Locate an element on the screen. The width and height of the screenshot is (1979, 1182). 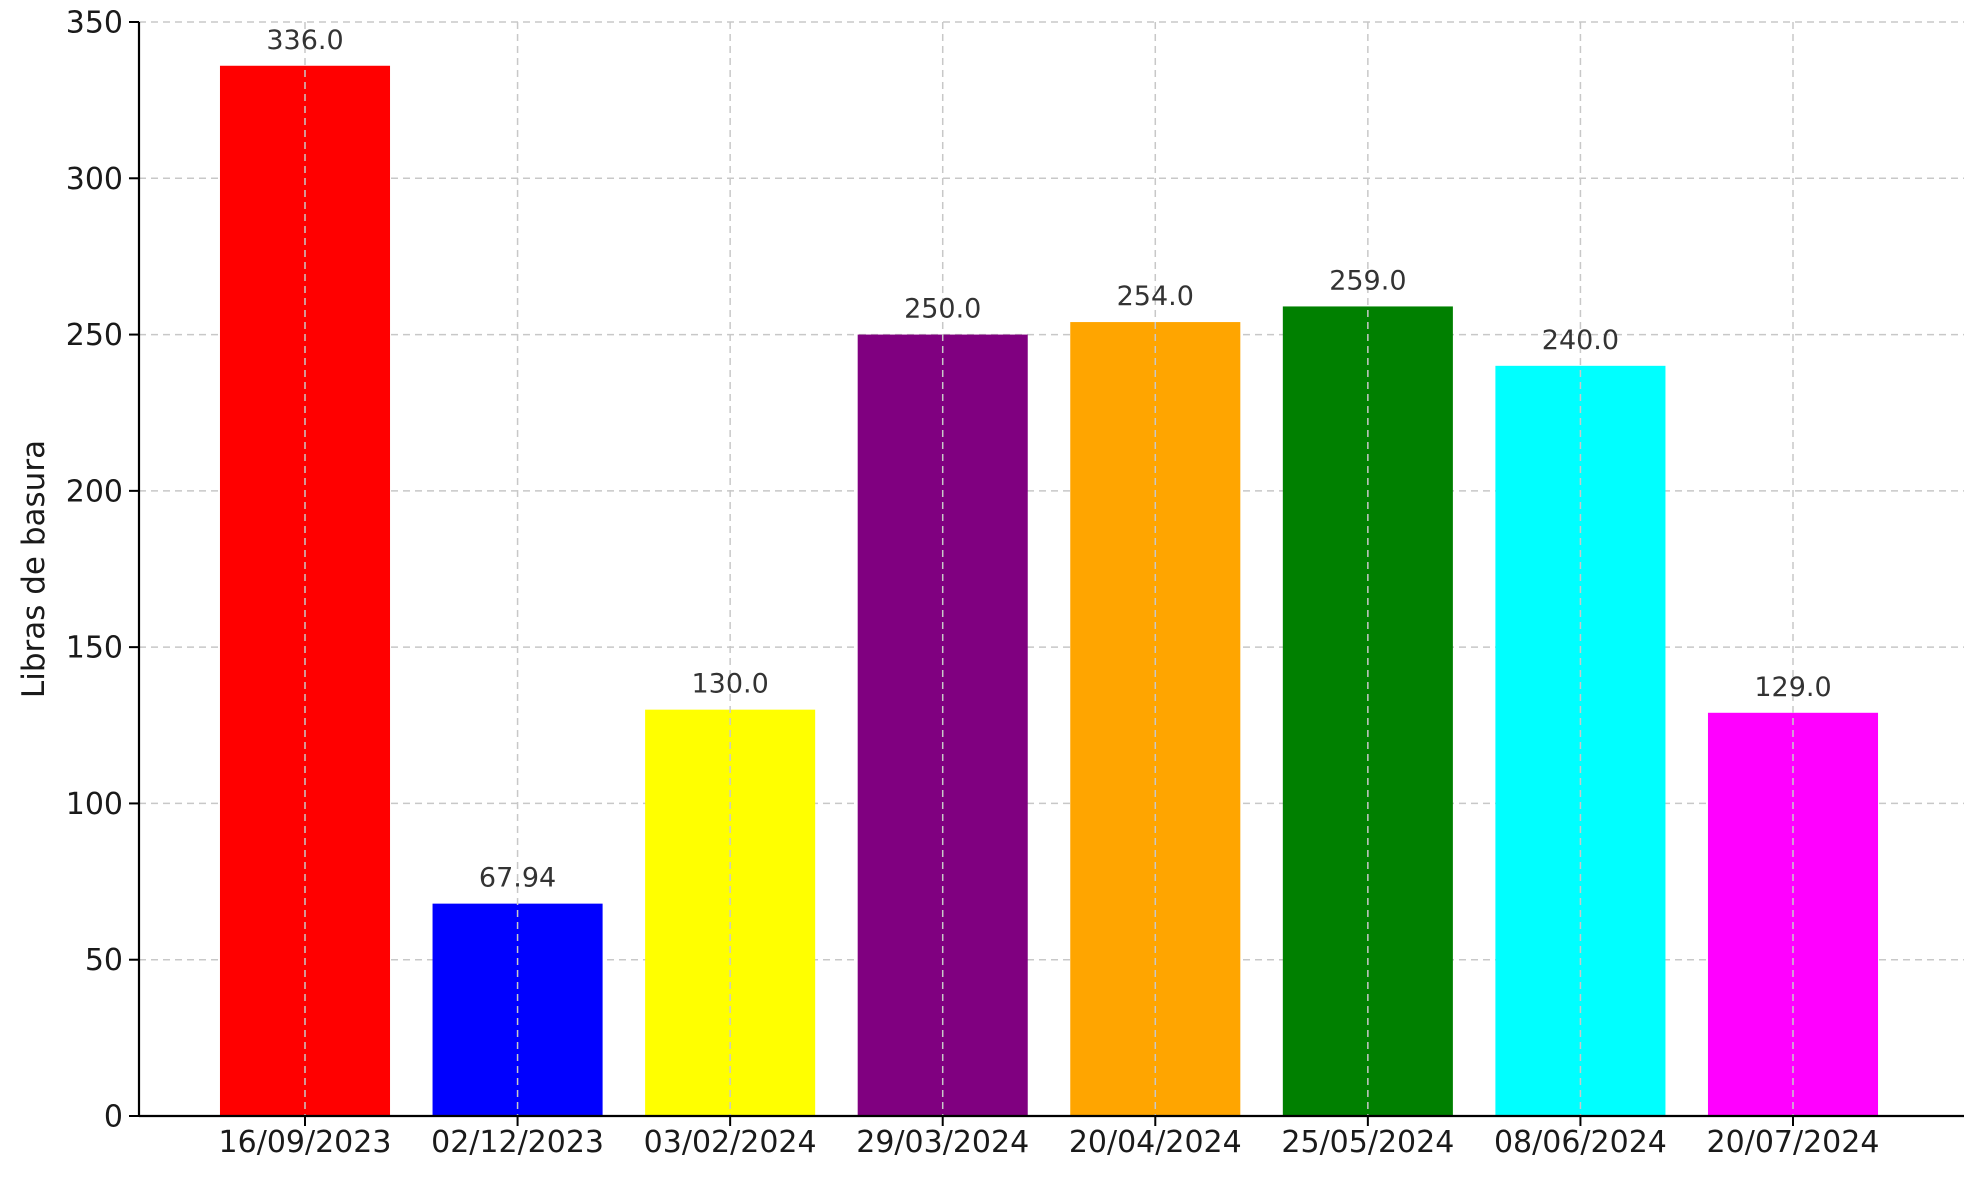
x-tick-label: 08/06/2024 is located at coordinates (1580, 1142).